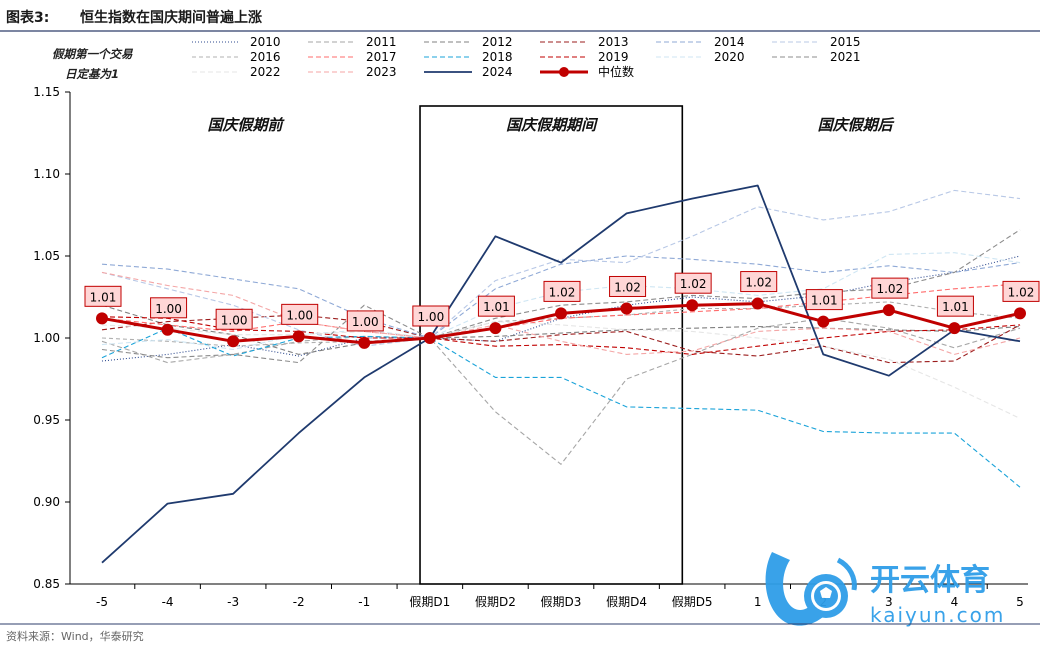  Describe the element at coordinates (497, 42) in the screenshot. I see `legend-label-2012: 2012` at that location.